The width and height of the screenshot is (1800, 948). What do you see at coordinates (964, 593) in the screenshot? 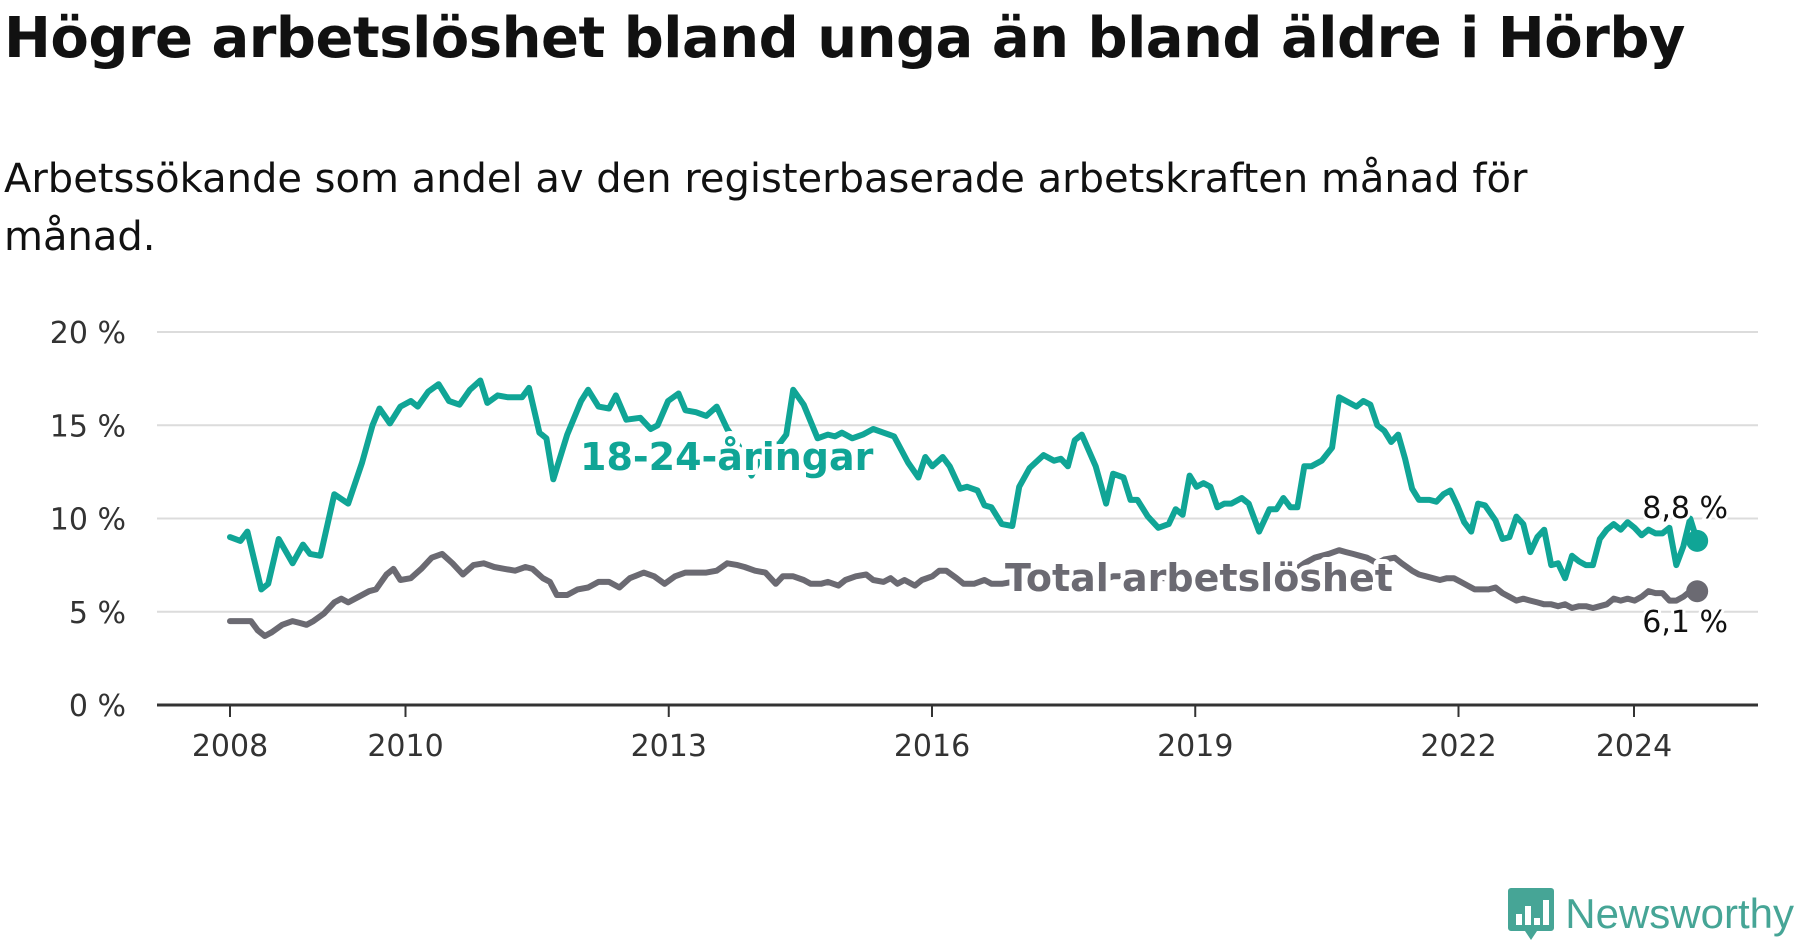
I see `total-series-line` at bounding box center [964, 593].